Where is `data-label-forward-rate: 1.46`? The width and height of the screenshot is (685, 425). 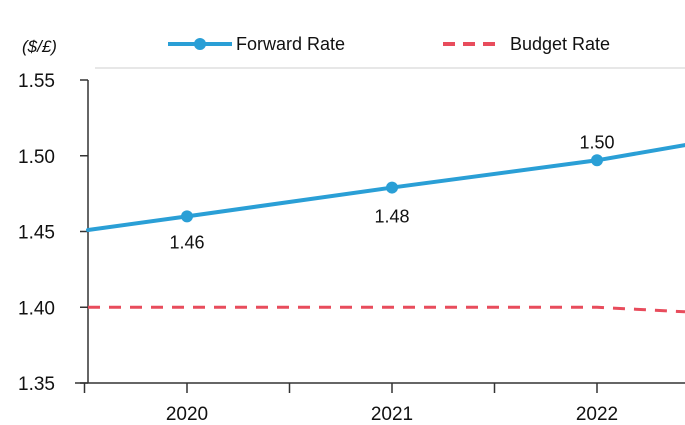
data-label-forward-rate: 1.46 is located at coordinates (186, 242).